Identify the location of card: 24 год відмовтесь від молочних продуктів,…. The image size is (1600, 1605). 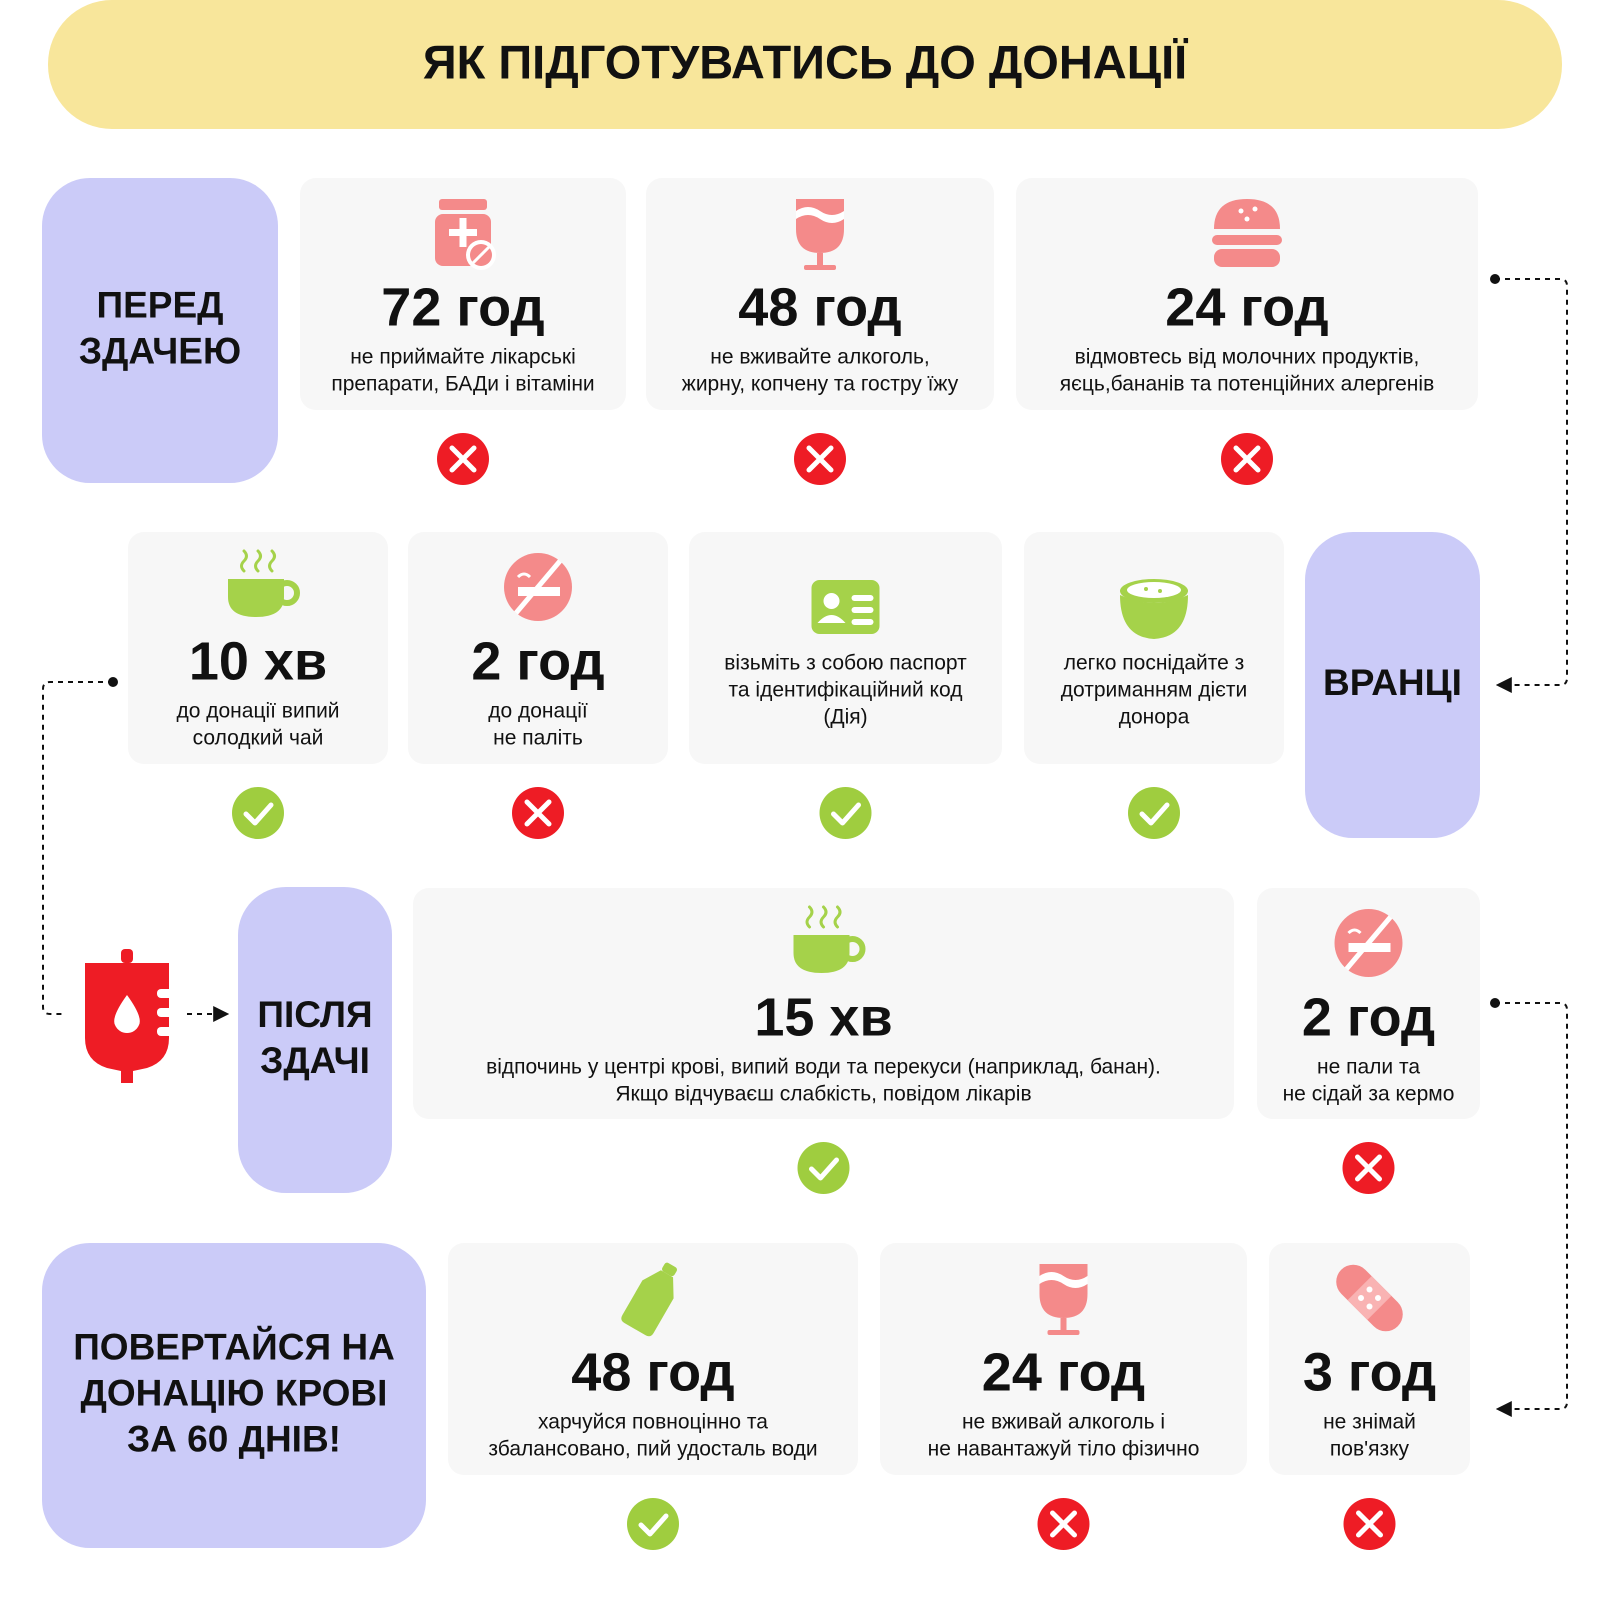
(1247, 331).